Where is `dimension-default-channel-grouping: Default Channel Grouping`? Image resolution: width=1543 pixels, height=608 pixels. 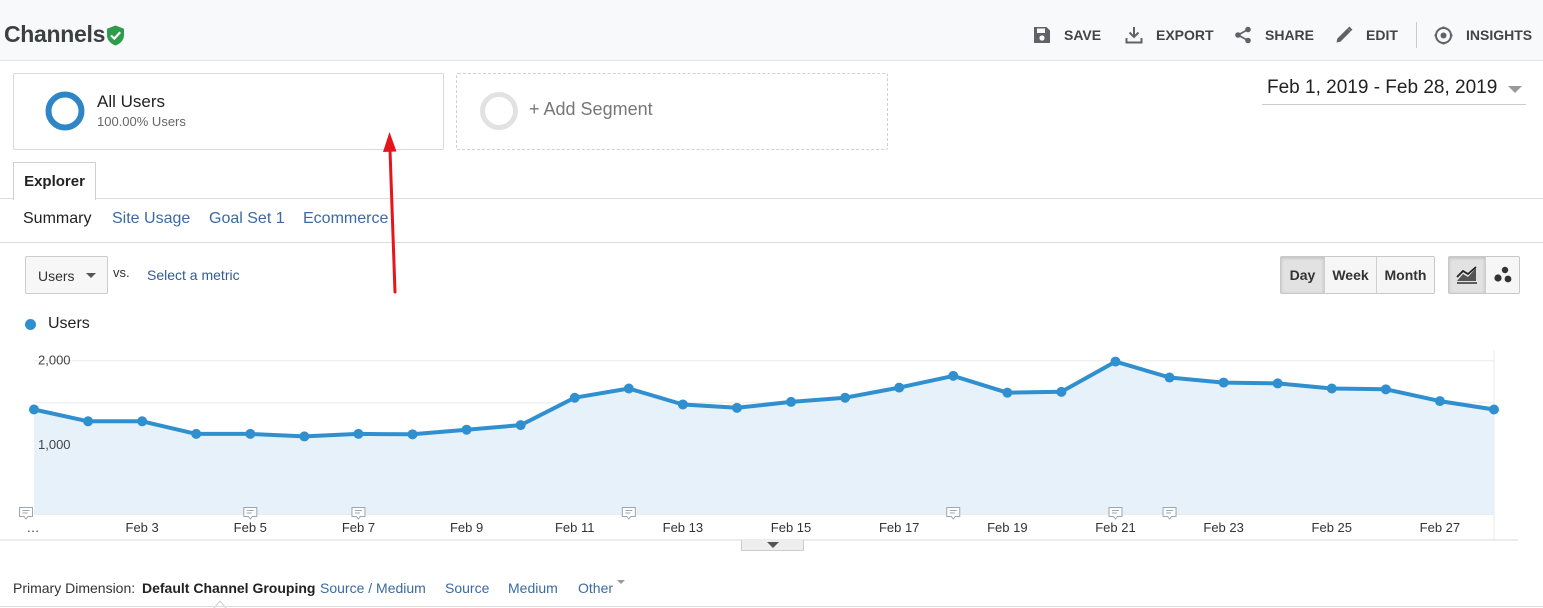 dimension-default-channel-grouping: Default Channel Grouping is located at coordinates (229, 588).